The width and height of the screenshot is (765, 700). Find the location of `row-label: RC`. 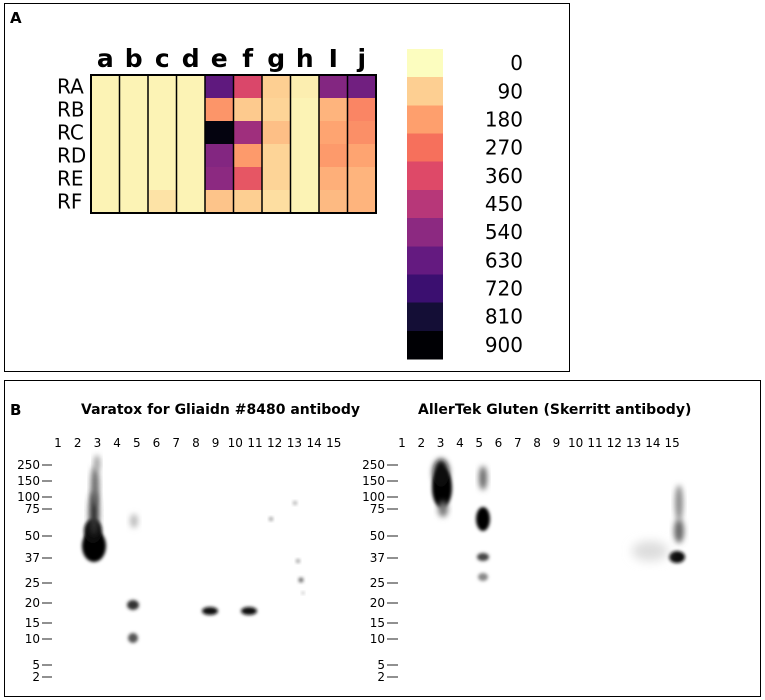

row-label: RC is located at coordinates (70, 133).